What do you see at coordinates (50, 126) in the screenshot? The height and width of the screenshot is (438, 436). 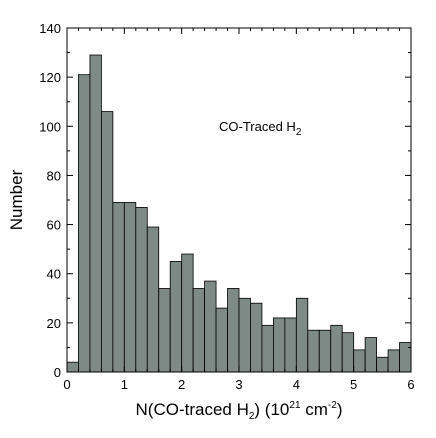 I see `y-tick-label: 100` at bounding box center [50, 126].